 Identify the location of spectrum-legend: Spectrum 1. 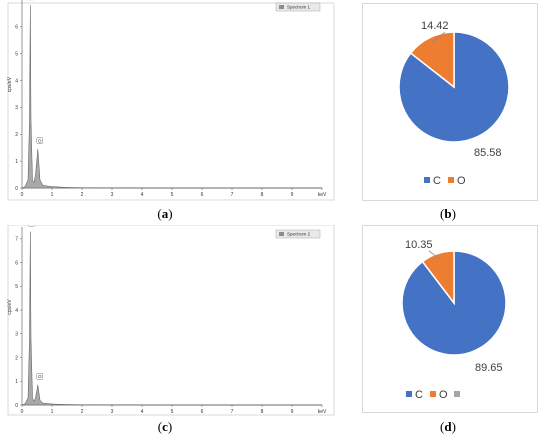
(298, 7).